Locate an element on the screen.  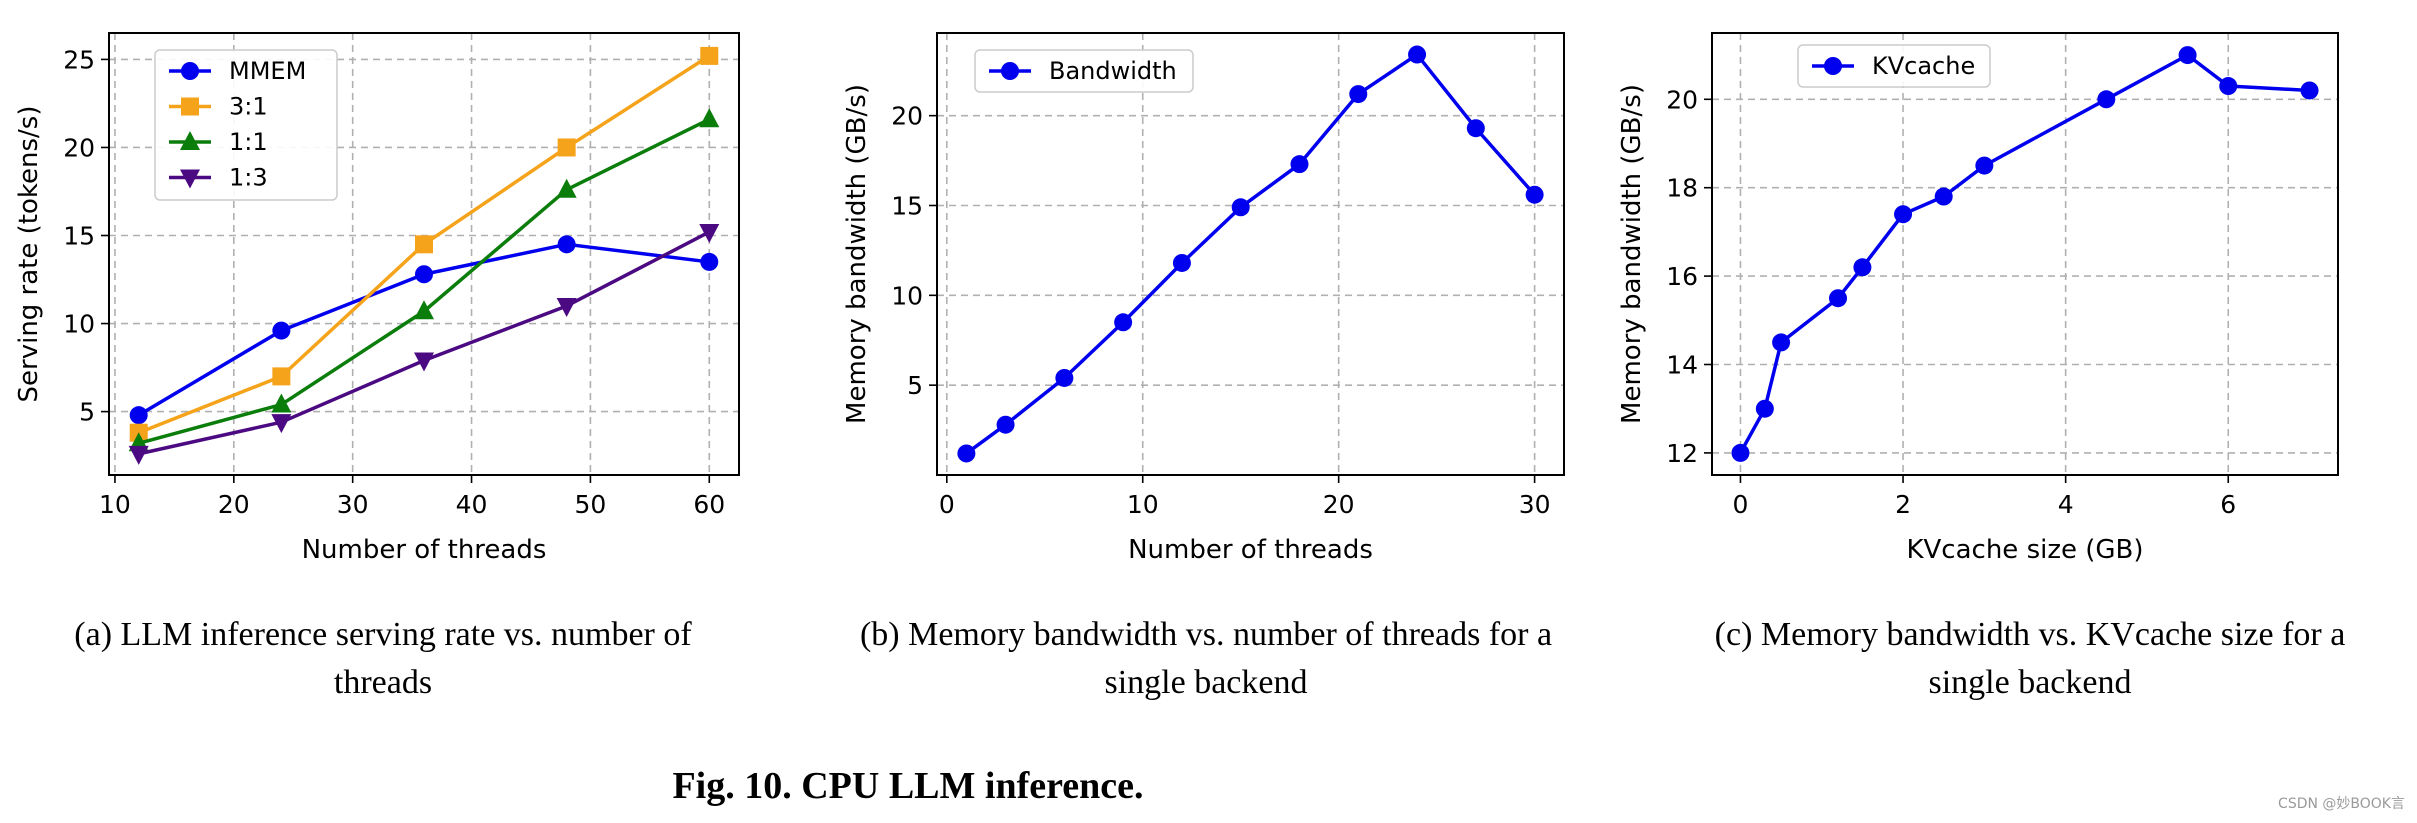
series-line-bandwidth is located at coordinates (1250, 253).